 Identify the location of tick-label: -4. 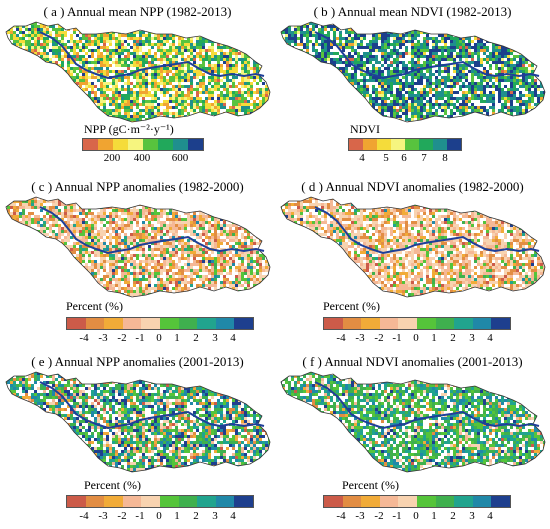
(84, 516).